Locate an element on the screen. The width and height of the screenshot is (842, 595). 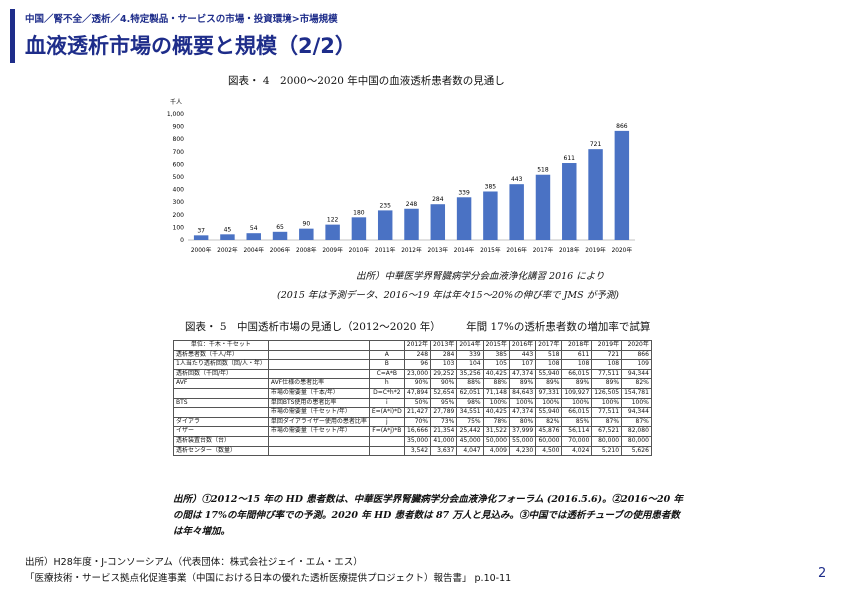
y-tick-label: 0 is located at coordinates (182, 240).